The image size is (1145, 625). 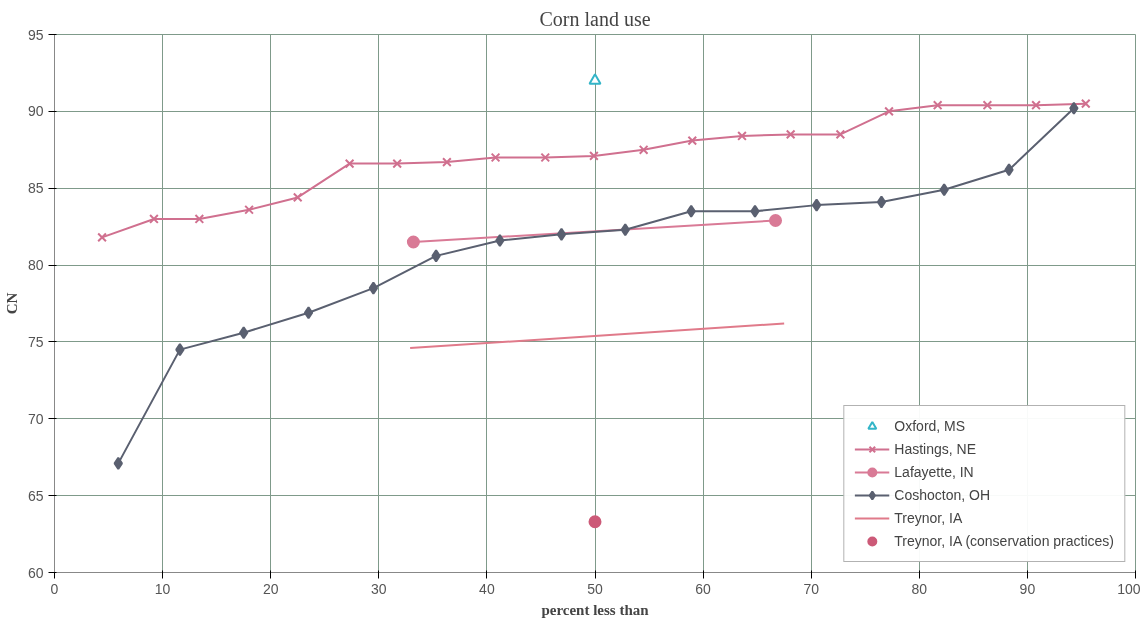 I want to click on y-tick-label: 80, so click(x=35, y=265).